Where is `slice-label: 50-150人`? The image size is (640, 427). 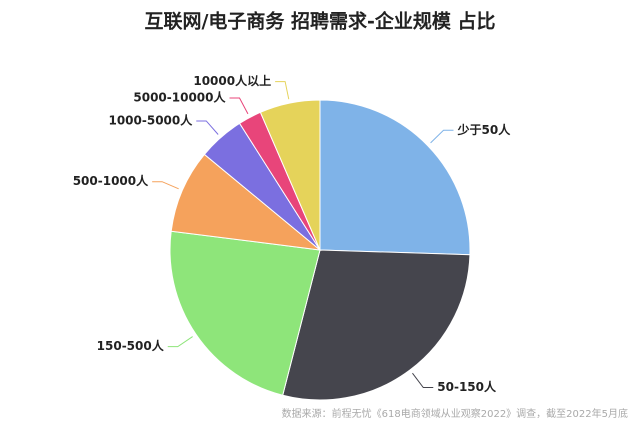
slice-label: 50-150人 is located at coordinates (467, 386).